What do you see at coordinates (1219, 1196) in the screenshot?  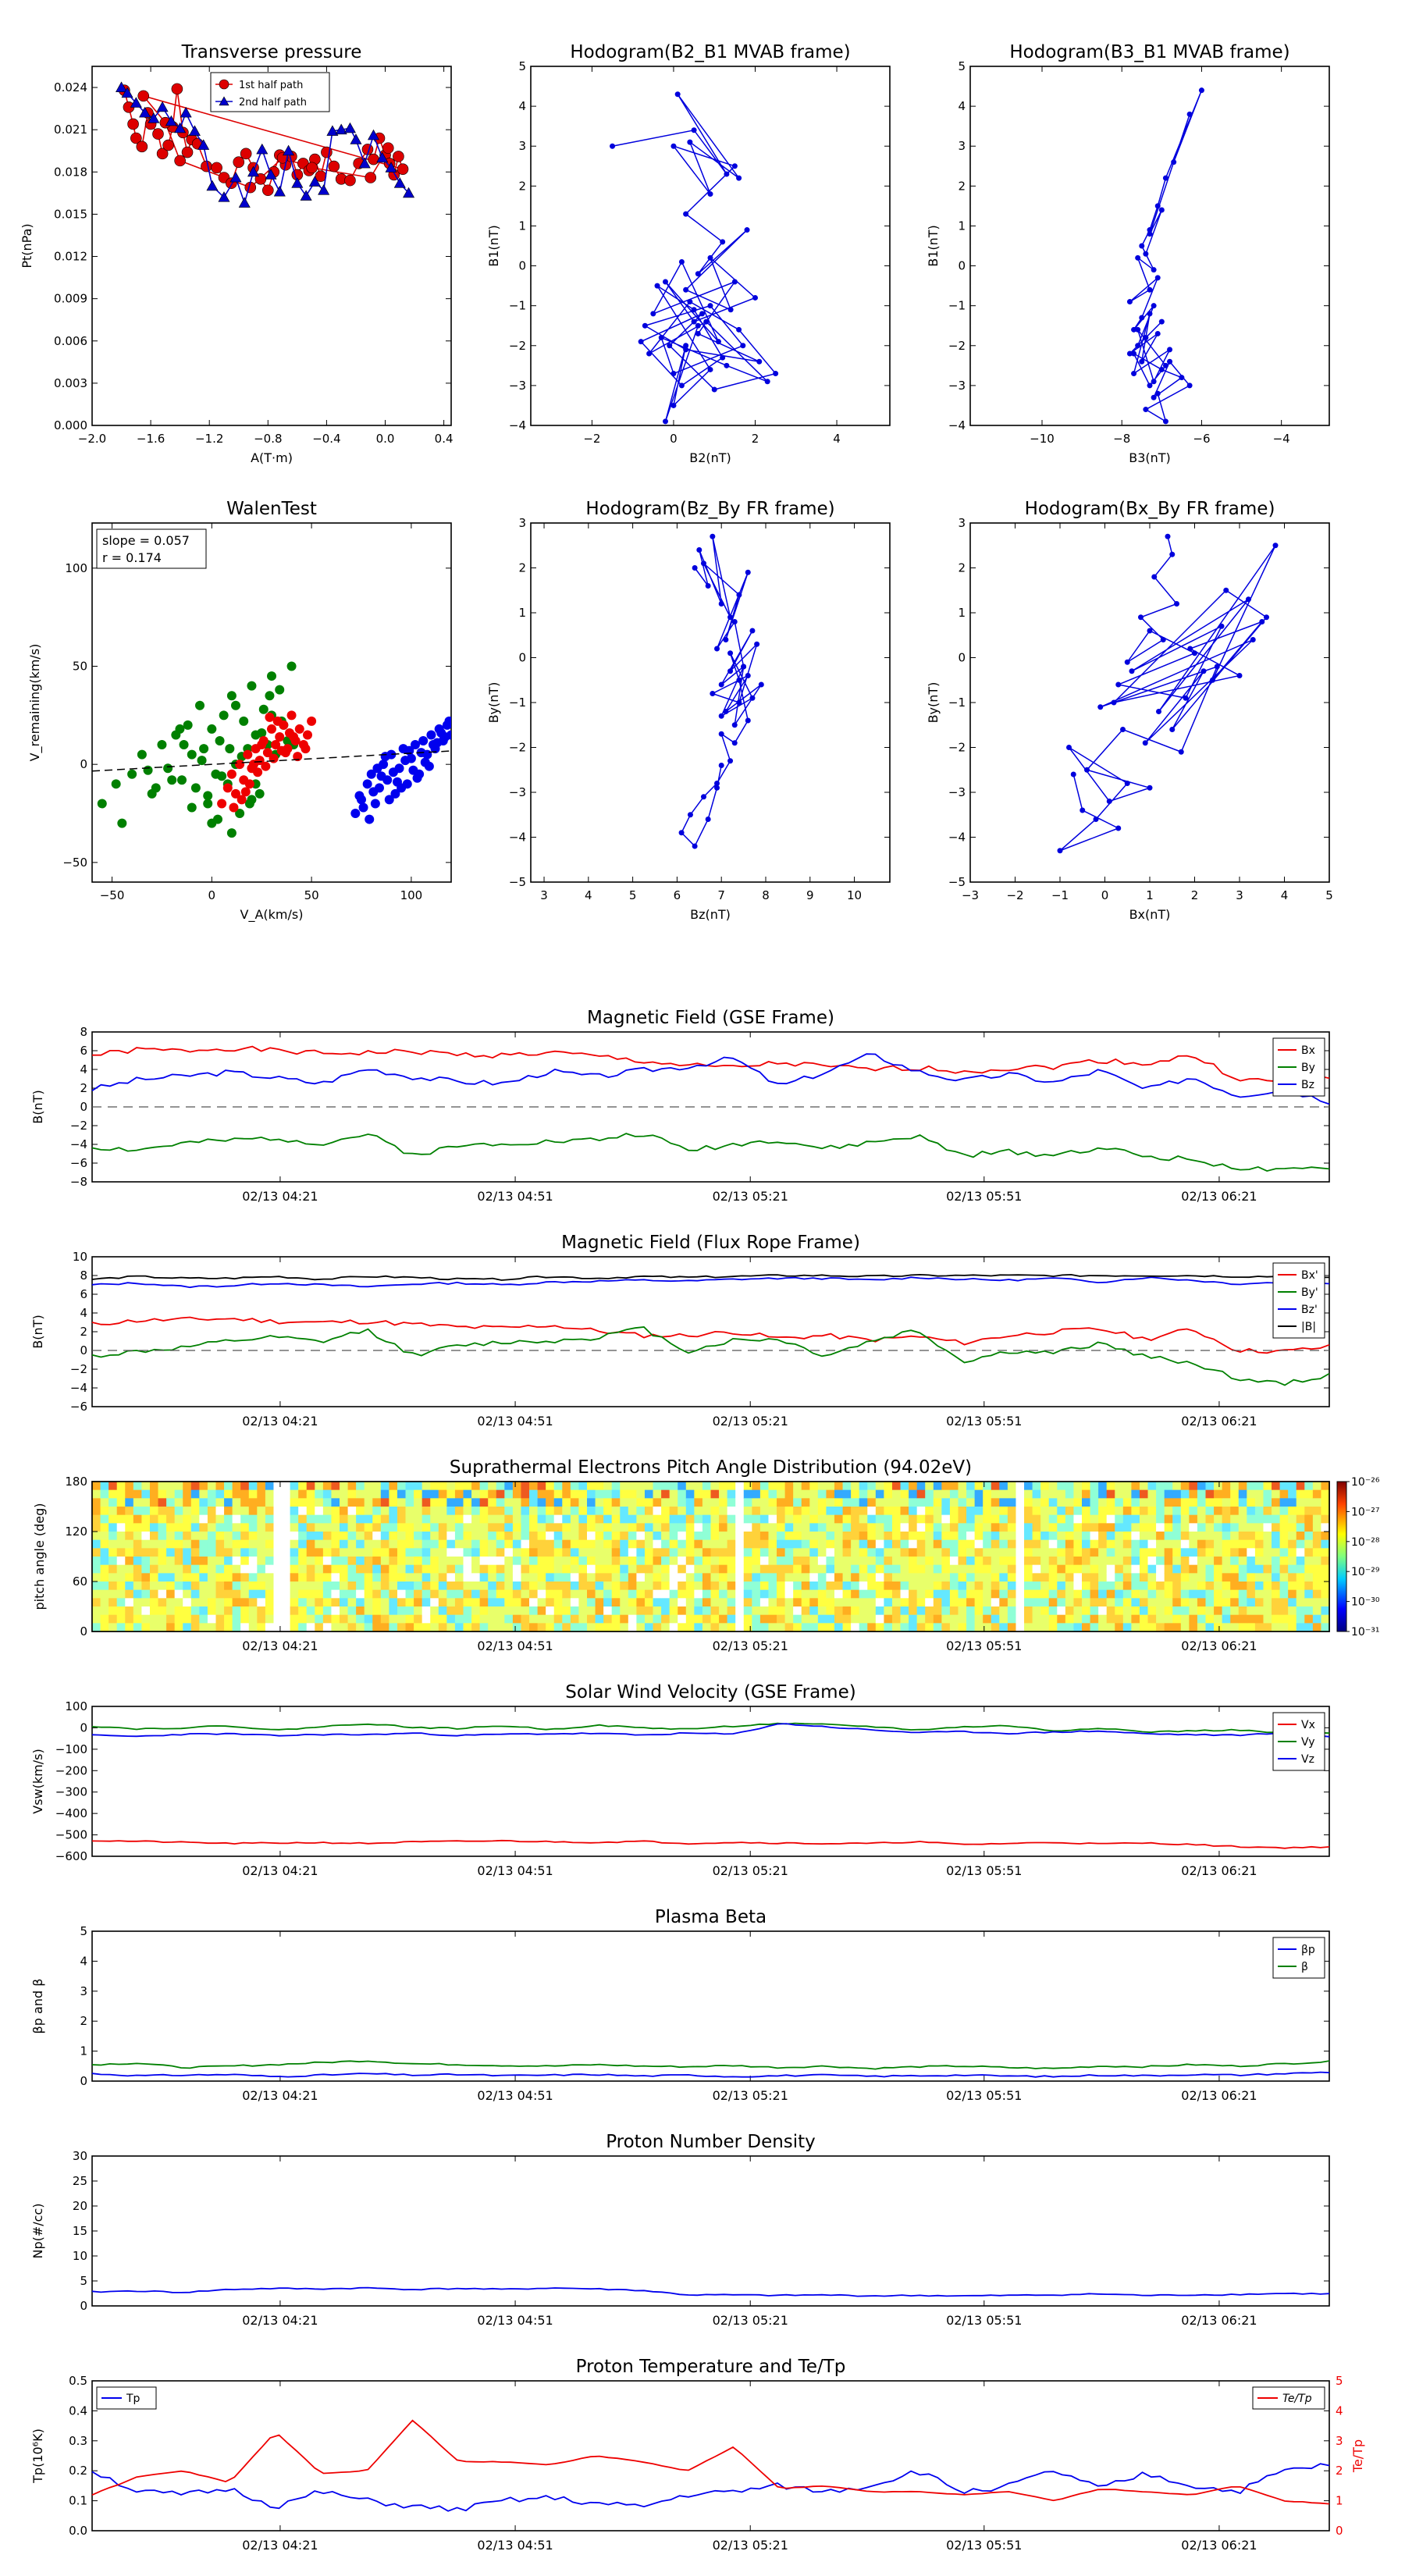 I see `x-tick-label: 02/13 06:21` at bounding box center [1219, 1196].